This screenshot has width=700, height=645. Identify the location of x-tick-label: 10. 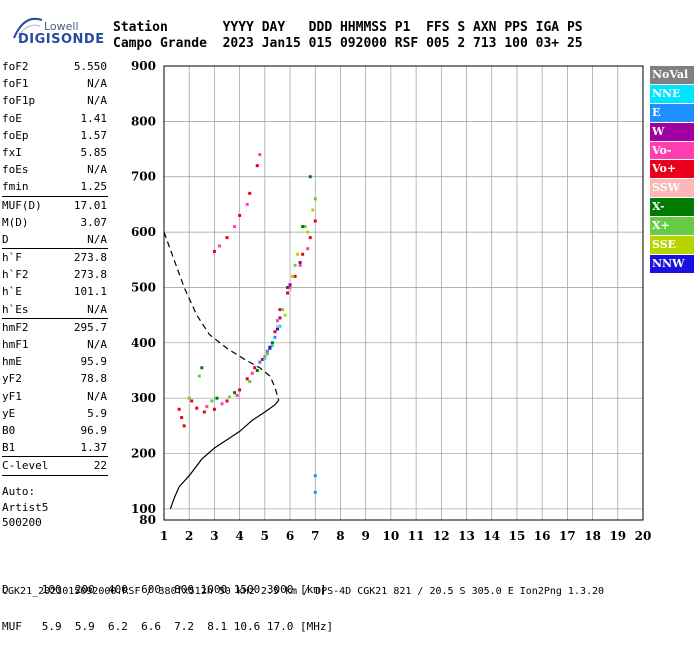
(391, 536).